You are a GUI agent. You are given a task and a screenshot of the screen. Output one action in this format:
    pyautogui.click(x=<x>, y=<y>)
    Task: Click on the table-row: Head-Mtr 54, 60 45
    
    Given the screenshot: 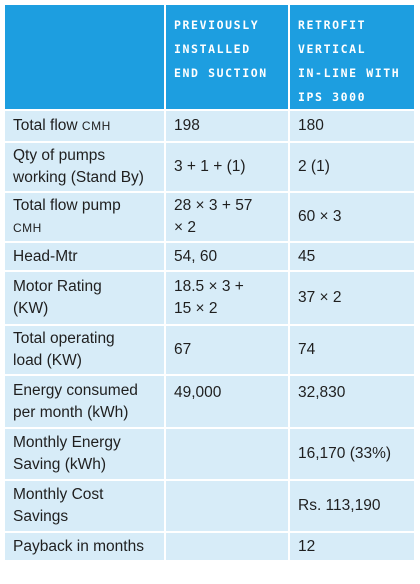 What is the action you would take?
    pyautogui.click(x=209, y=255)
    